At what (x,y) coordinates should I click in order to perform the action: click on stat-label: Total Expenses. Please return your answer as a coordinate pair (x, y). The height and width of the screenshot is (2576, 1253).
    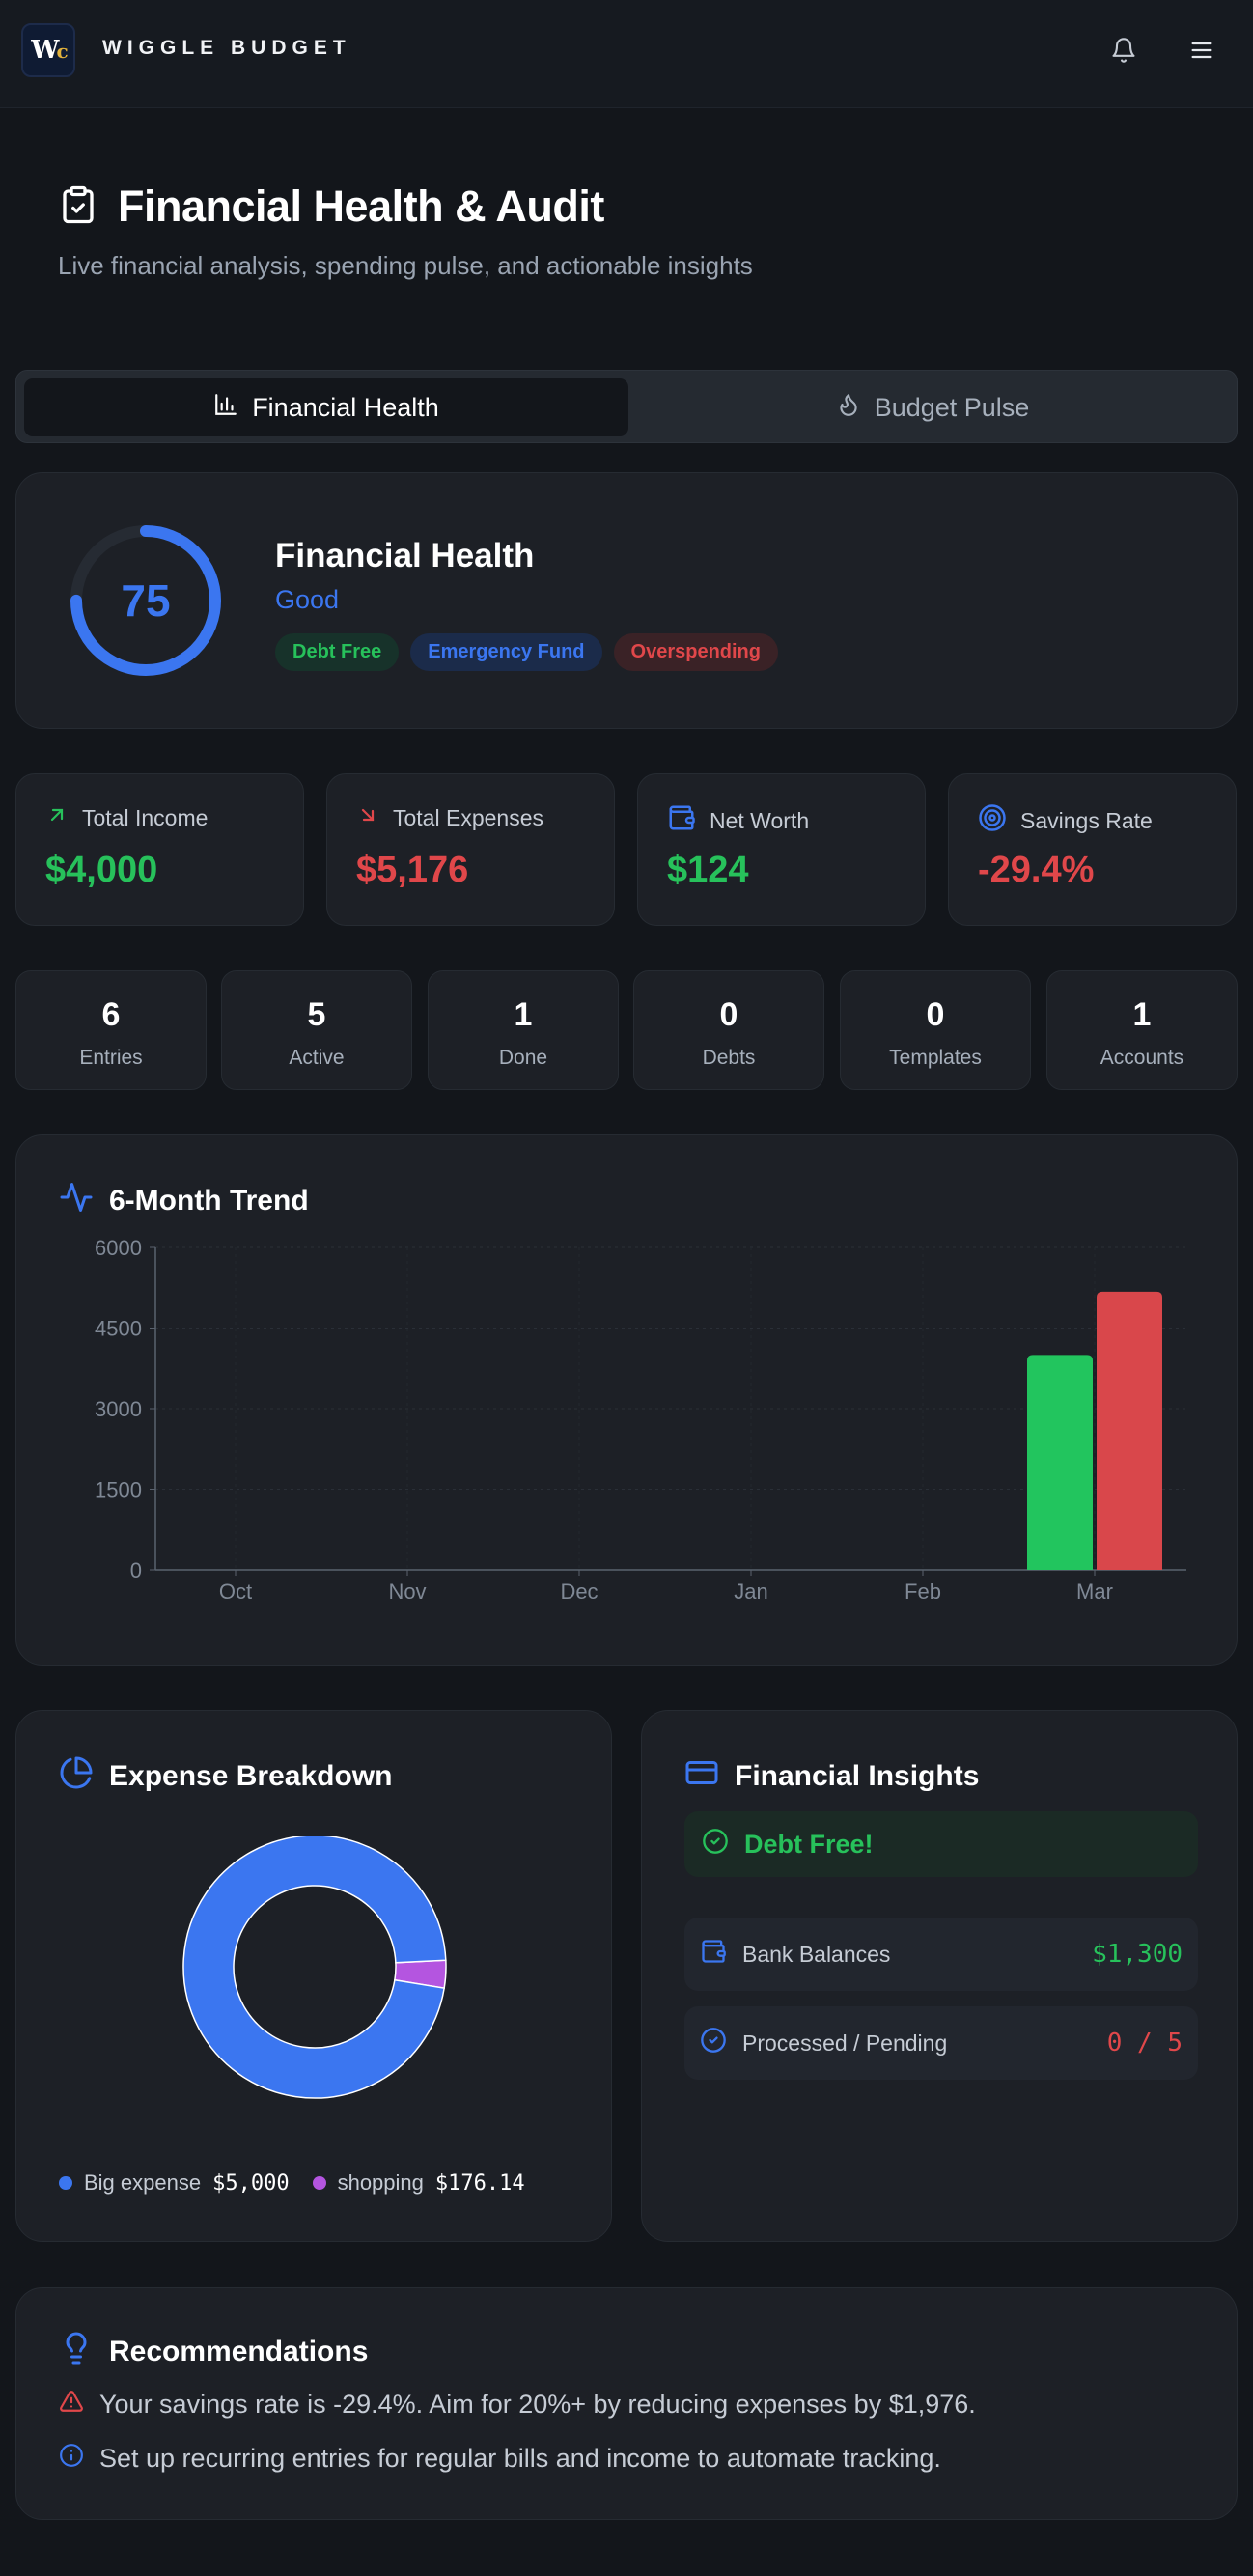
    Looking at the image, I should click on (468, 817).